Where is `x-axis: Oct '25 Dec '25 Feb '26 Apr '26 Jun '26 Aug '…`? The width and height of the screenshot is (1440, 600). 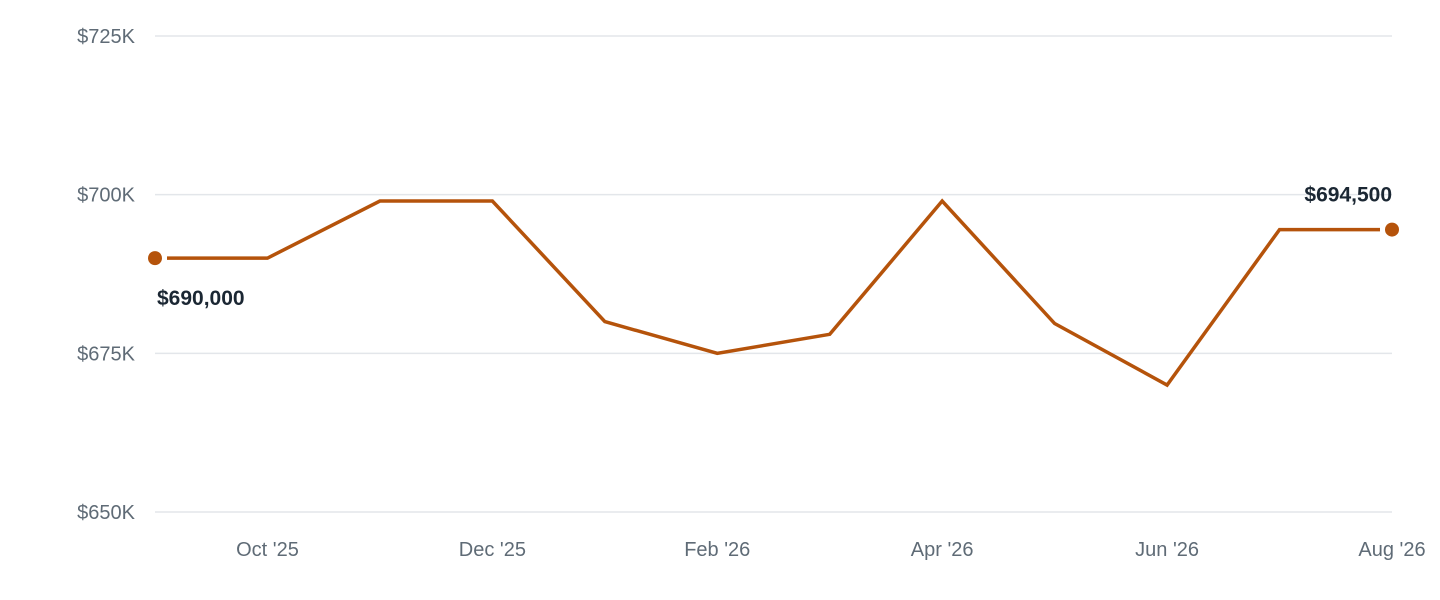 x-axis: Oct '25 Dec '25 Feb '26 Apr '26 Jun '26 Aug '… is located at coordinates (831, 550).